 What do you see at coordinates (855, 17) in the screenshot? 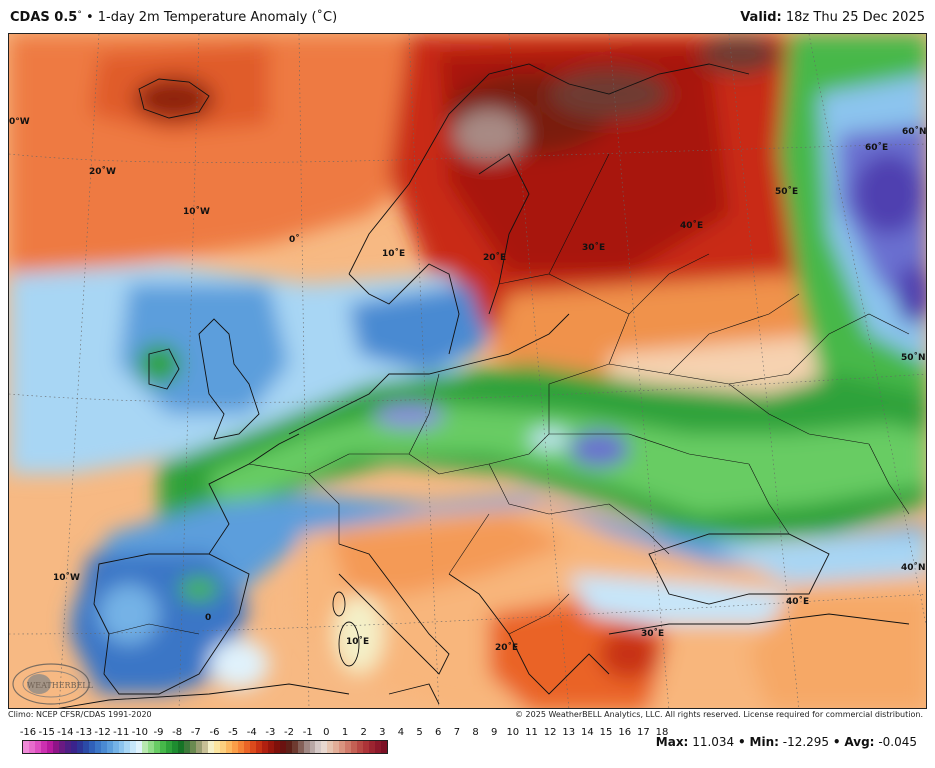
I see `valid-value: 18z Thu 25 Dec 2025` at bounding box center [855, 17].